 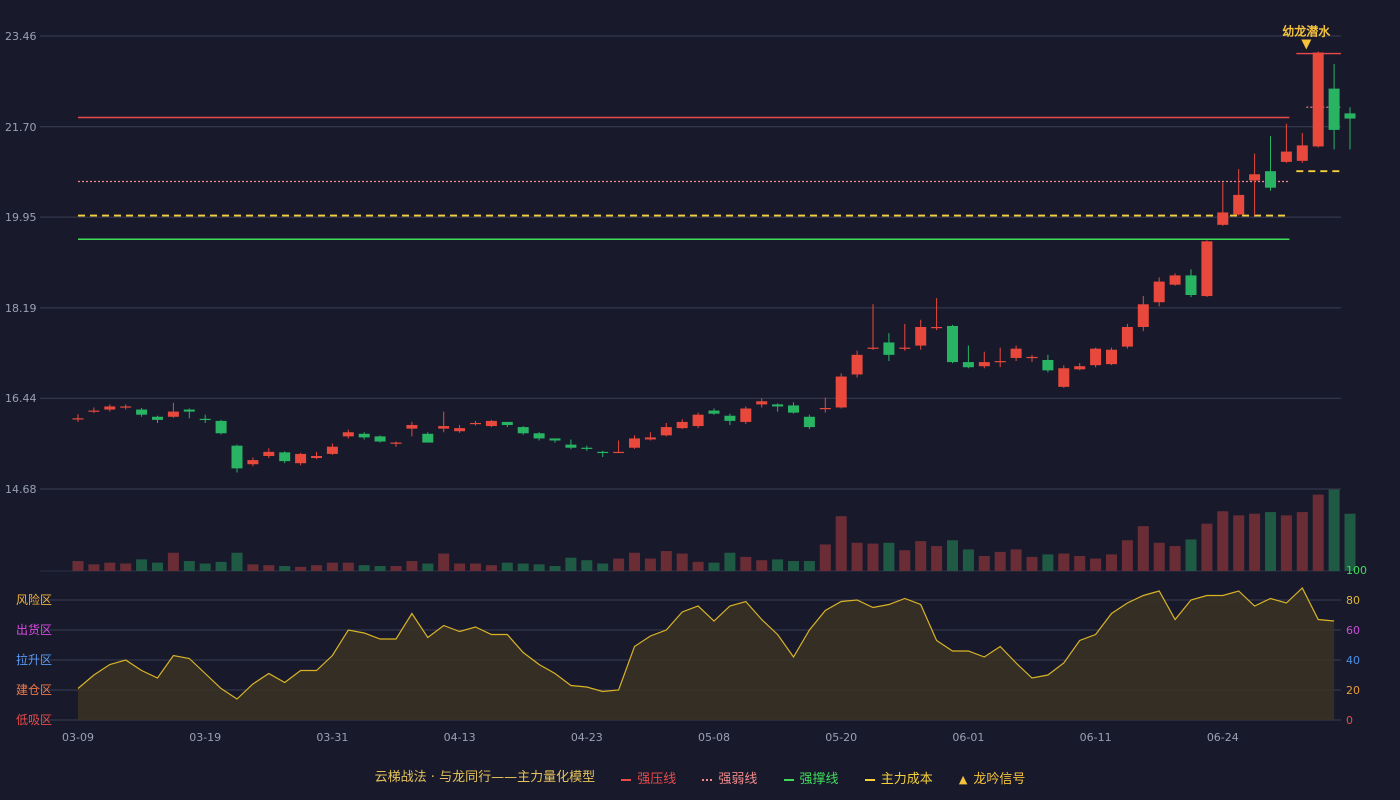 What do you see at coordinates (714, 530) in the screenshot?
I see `volume-bars` at bounding box center [714, 530].